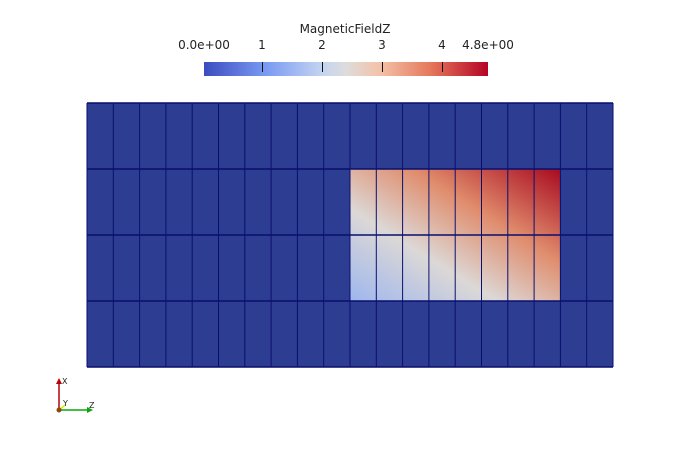 This screenshot has width=700, height=471. What do you see at coordinates (488, 45) in the screenshot?
I see `colorbar-label-max: 4.8e+00` at bounding box center [488, 45].